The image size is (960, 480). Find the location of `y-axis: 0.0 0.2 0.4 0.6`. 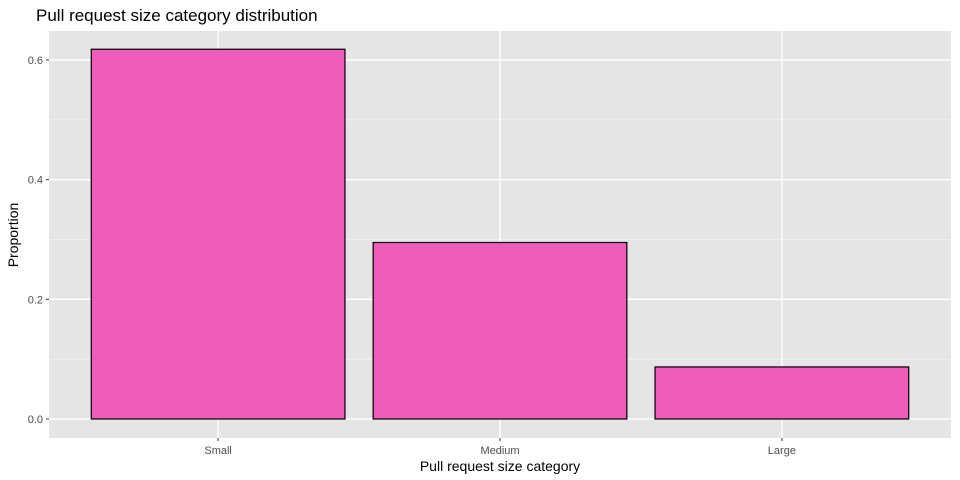

y-axis: 0.0 0.2 0.4 0.6 is located at coordinates (38, 240).